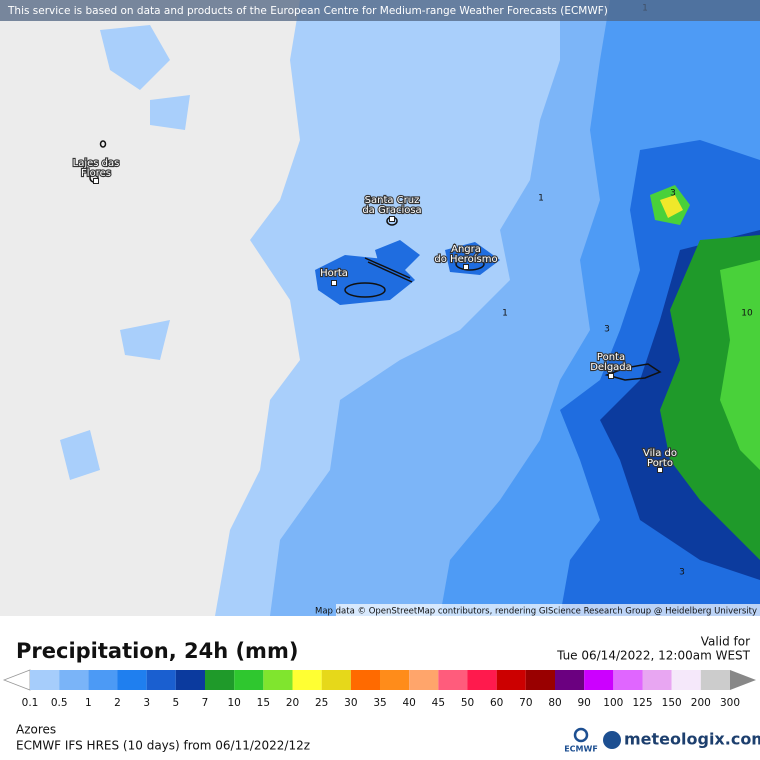 The width and height of the screenshot is (760, 760). Describe the element at coordinates (350, 703) in the screenshot. I see `scale-label: 30` at that location.